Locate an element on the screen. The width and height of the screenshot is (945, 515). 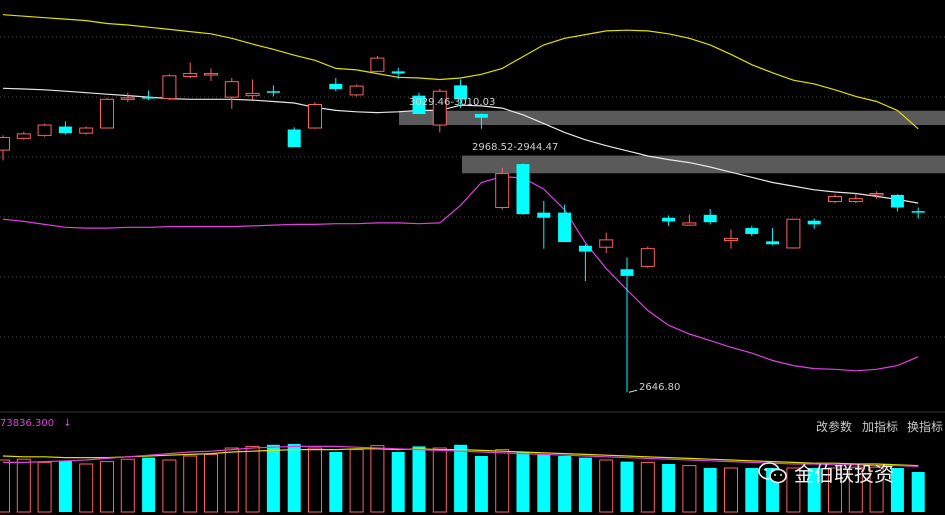
wechat-icon is located at coordinates (773, 472).